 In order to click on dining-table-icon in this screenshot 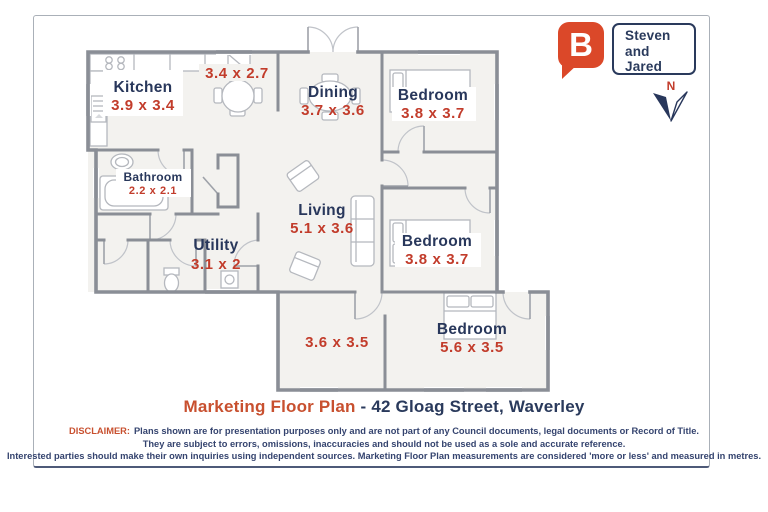, I will do `click(330, 97)`.